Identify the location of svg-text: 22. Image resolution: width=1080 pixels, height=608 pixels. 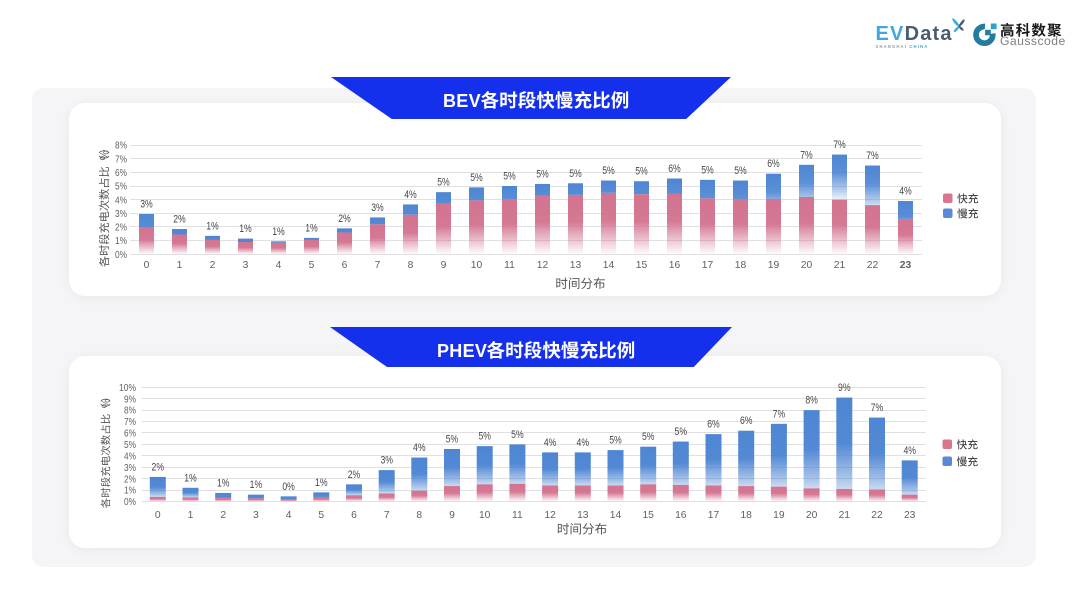
(873, 265).